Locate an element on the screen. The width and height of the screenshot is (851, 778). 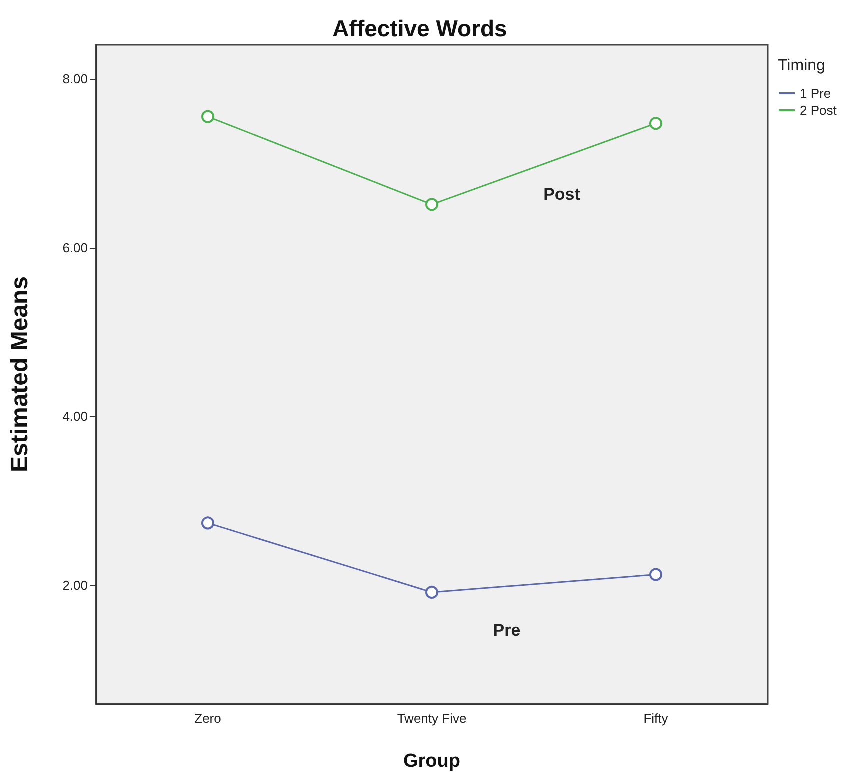
y-tick-label: 2.00 is located at coordinates (75, 586).